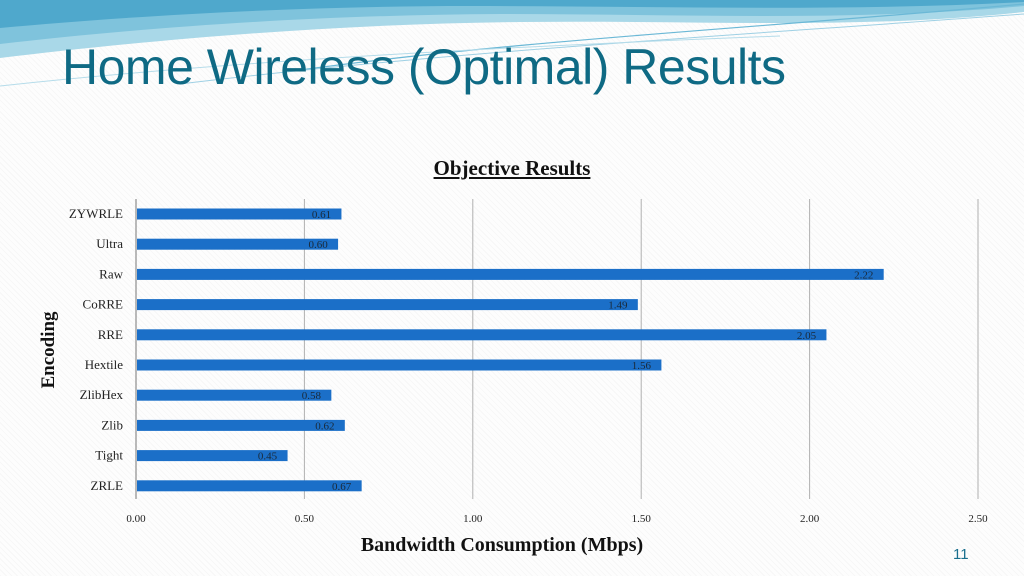  I want to click on category-label-raw: Raw, so click(111, 273).